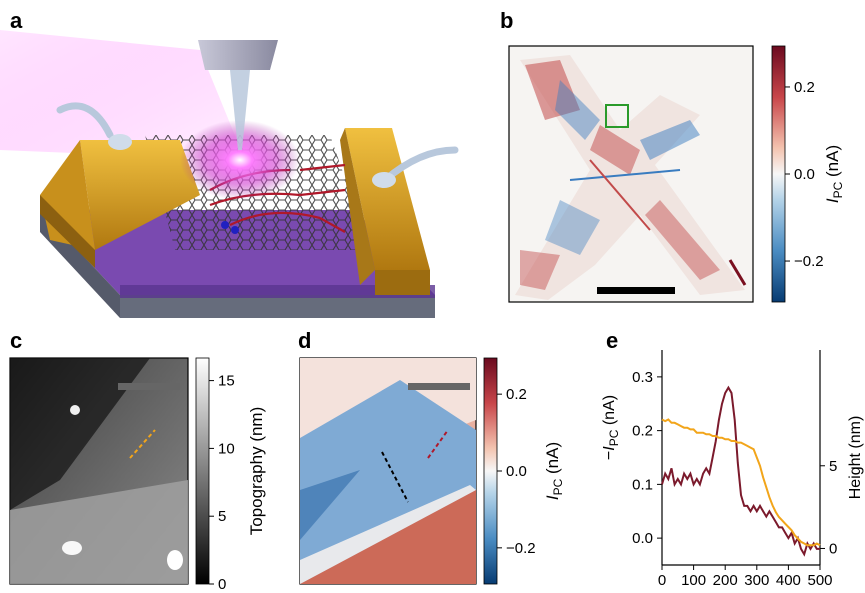 The height and width of the screenshot is (593, 865). I want to click on panel-d, so click(398, 471).